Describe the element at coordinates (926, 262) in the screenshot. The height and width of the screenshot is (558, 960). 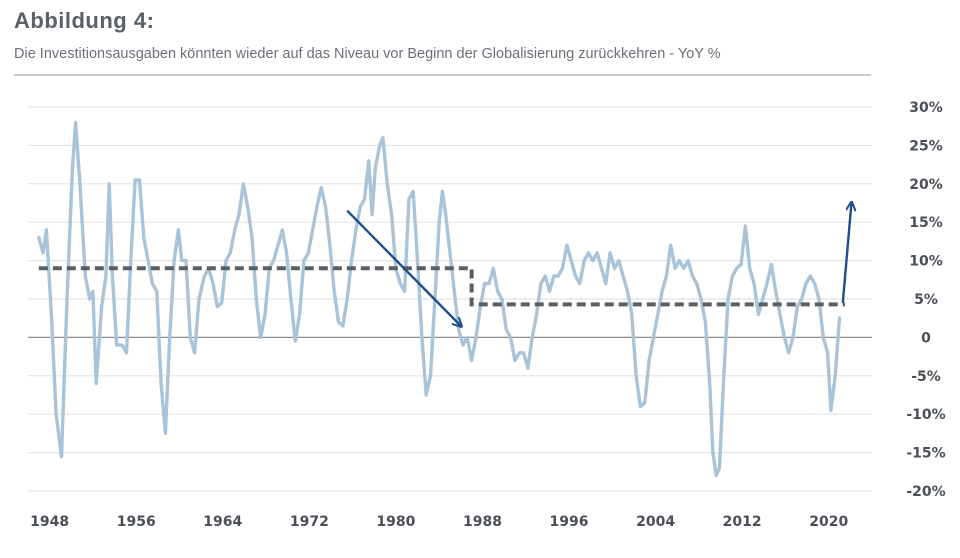
I see `y-tick-label: 10%` at that location.